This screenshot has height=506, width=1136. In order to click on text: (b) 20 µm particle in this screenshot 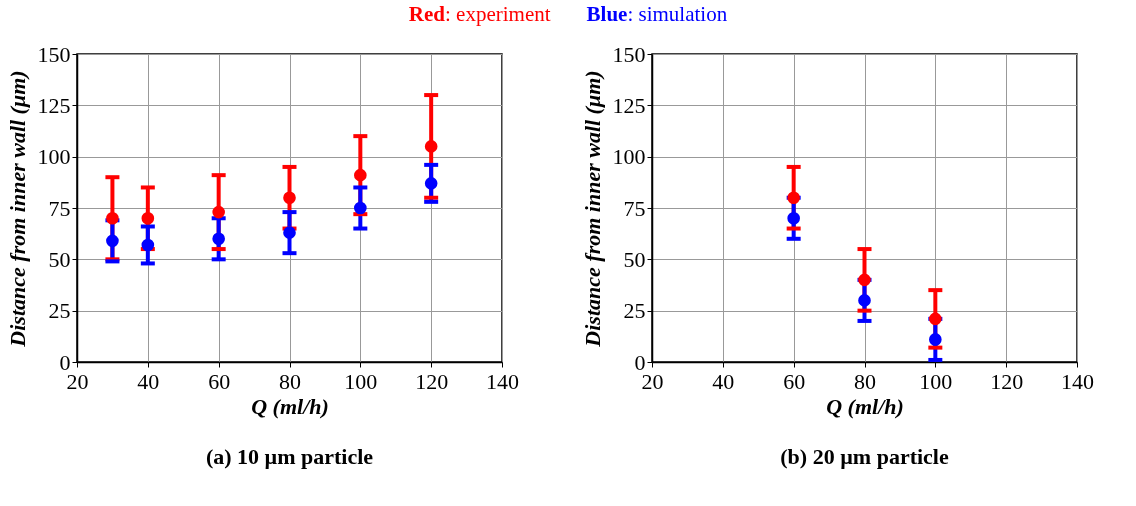, I will do `click(864, 456)`.